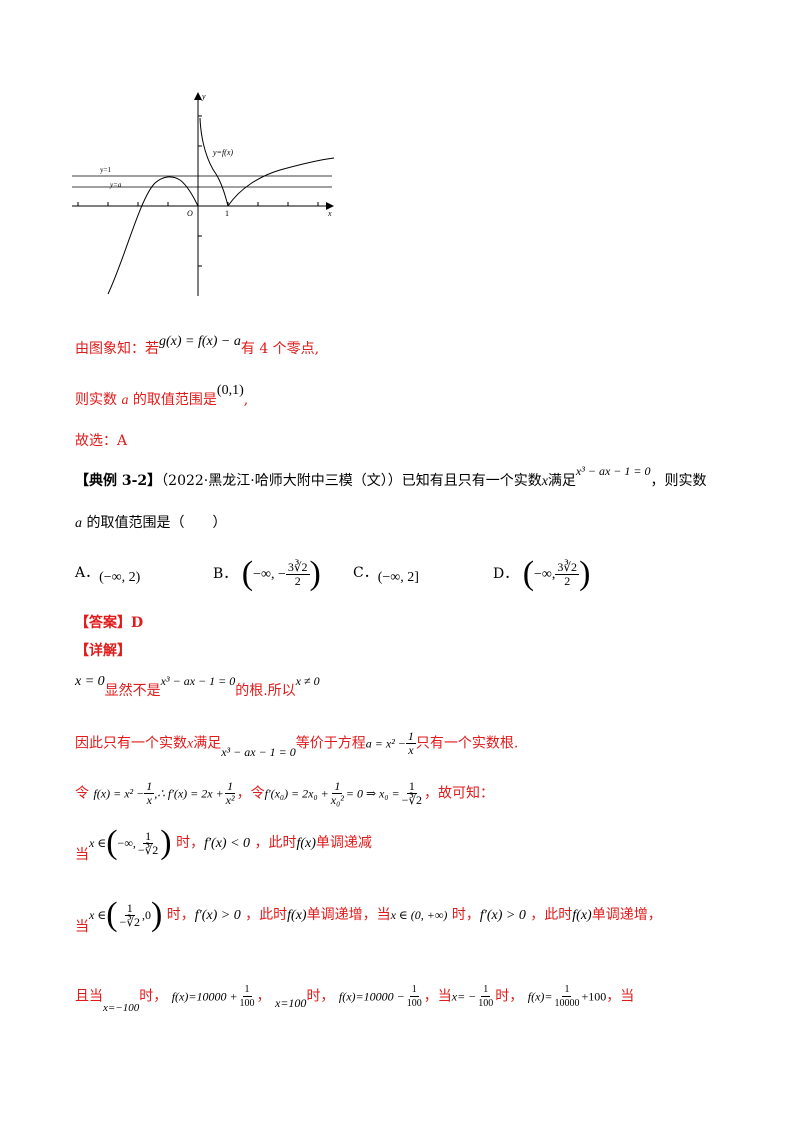 Image resolution: width=800 pixels, height=1133 pixels. I want to click on left-curve, so click(153, 235).